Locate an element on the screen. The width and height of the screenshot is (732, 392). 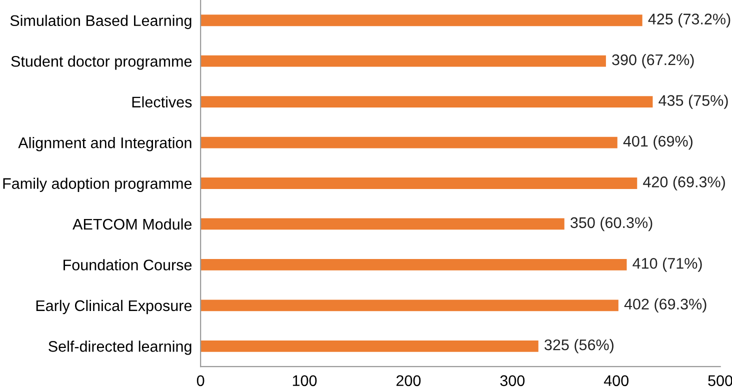
data-label: 420 (69.3%) is located at coordinates (684, 183).